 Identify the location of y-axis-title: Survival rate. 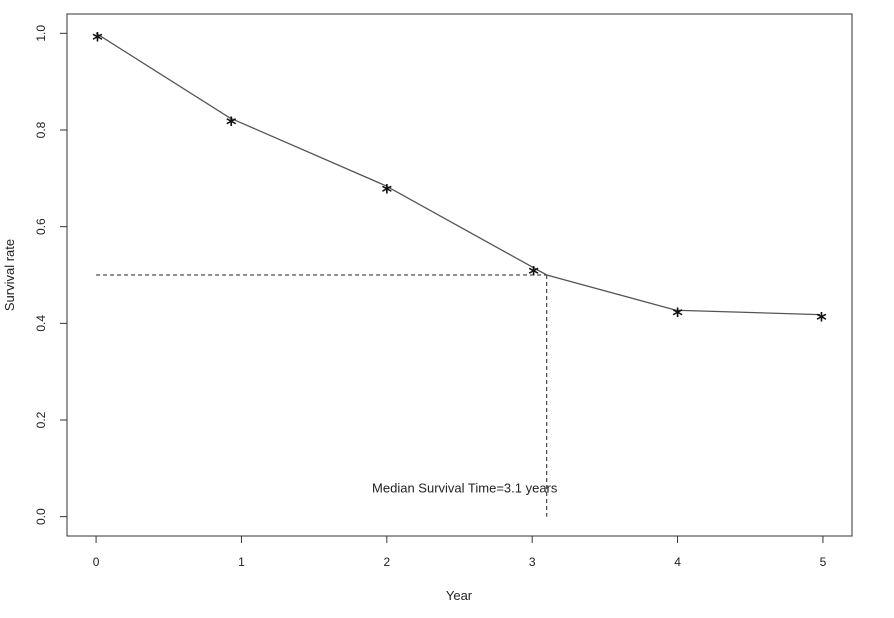
(9, 275).